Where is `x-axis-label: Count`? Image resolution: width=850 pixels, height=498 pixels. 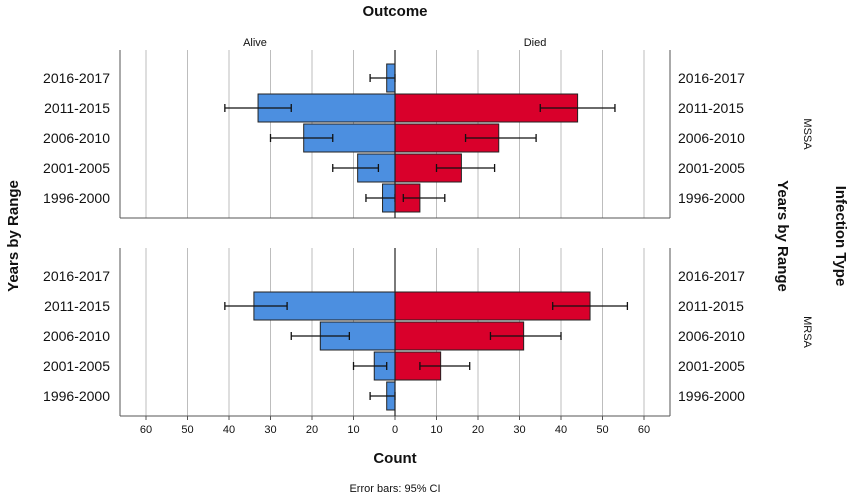
x-axis-label: Count is located at coordinates (394, 458).